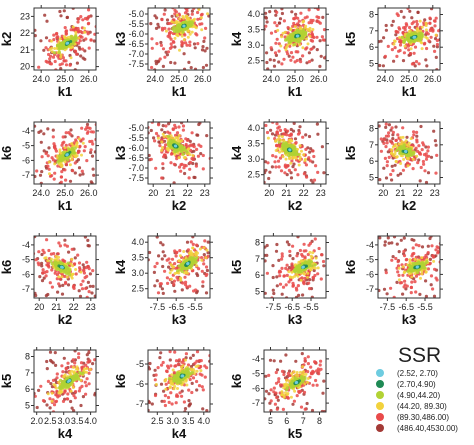 The image size is (474, 445). Describe the element at coordinates (65, 319) in the screenshot. I see `x-axis-label: k2` at that location.